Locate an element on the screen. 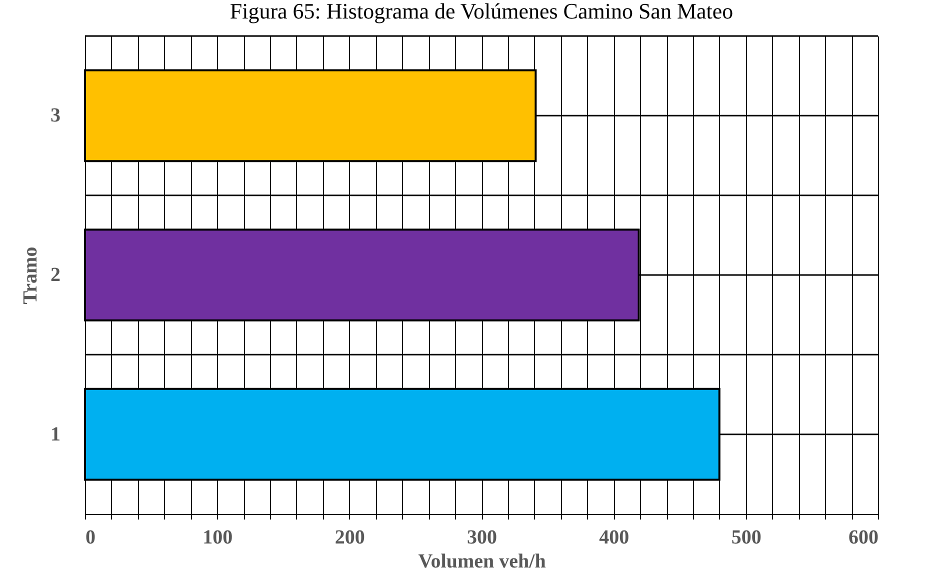 Image resolution: width=938 pixels, height=588 pixels. chart-title: Figura 65: Histograma de Volúmenes Camino San Mateo is located at coordinates (482, 12).